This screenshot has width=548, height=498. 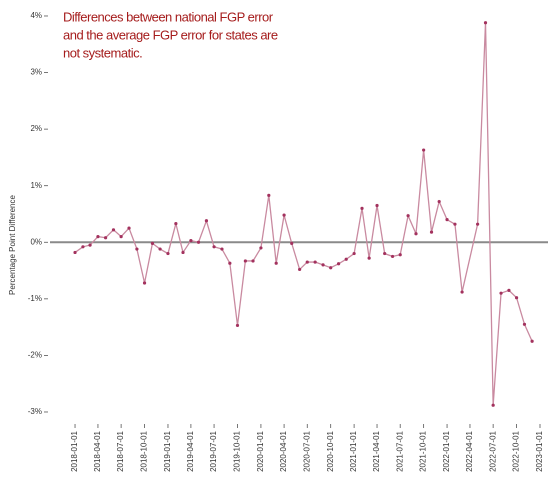 What do you see at coordinates (423, 450) in the screenshot?
I see `x-tick-label: 2021-10-01` at bounding box center [423, 450].